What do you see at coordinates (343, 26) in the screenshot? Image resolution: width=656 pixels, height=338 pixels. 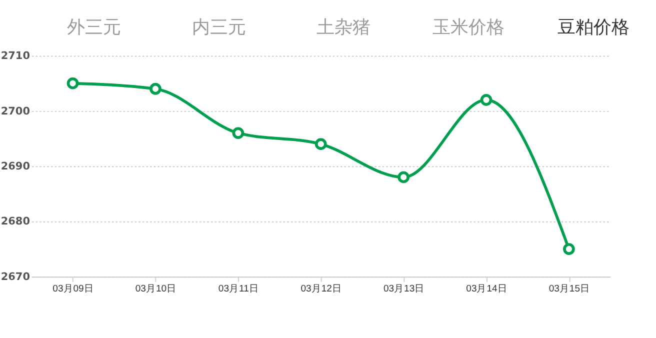 I see `text: 土杂猪` at bounding box center [343, 26].